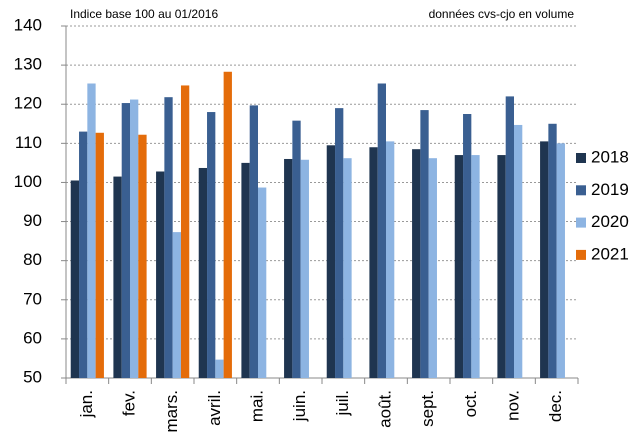  Describe the element at coordinates (610, 189) in the screenshot. I see `legend-label: 2019` at that location.